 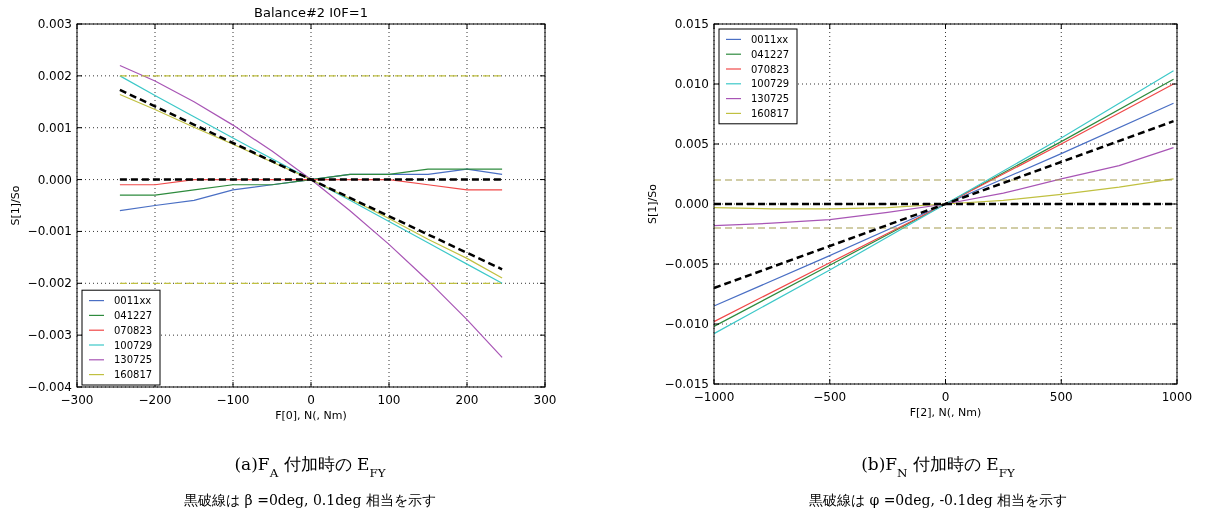 What do you see at coordinates (1061, 397) in the screenshot?
I see `x-tick-label: 500` at bounding box center [1061, 397].